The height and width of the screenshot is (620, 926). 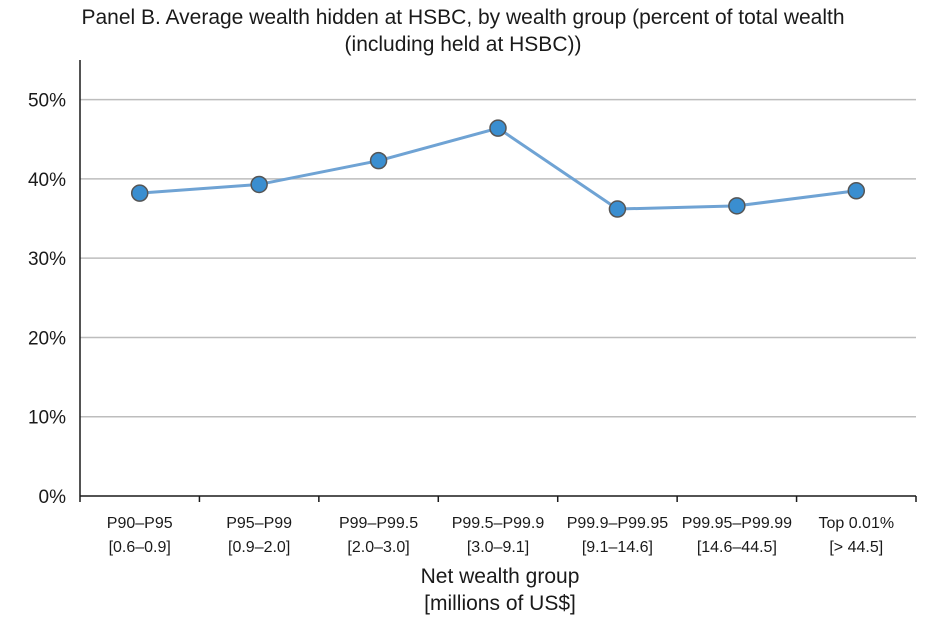 What do you see at coordinates (54, 284) in the screenshot?
I see `y-axis: 0% 10% 20% 30% 40% 50%` at bounding box center [54, 284].